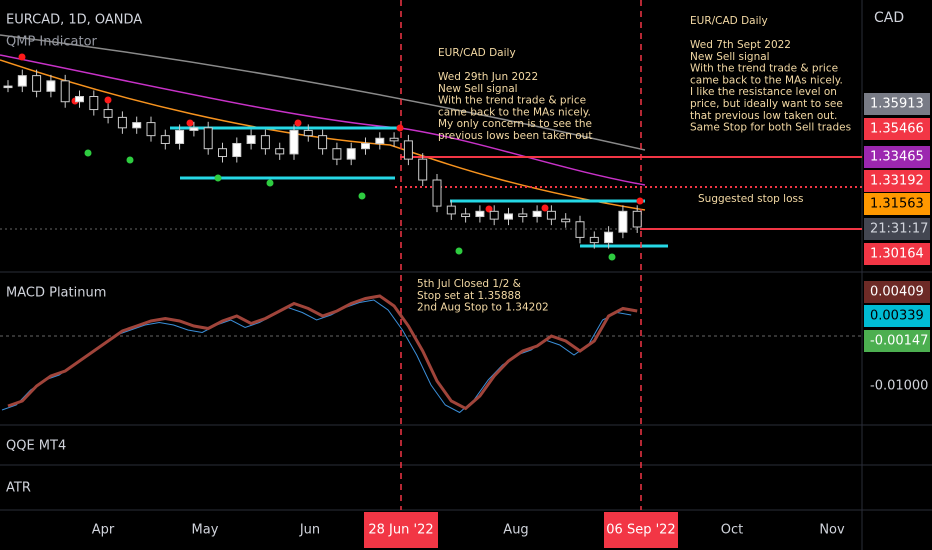  I want to click on annotation-line: Wed 7th Sept 2022, so click(740, 45).